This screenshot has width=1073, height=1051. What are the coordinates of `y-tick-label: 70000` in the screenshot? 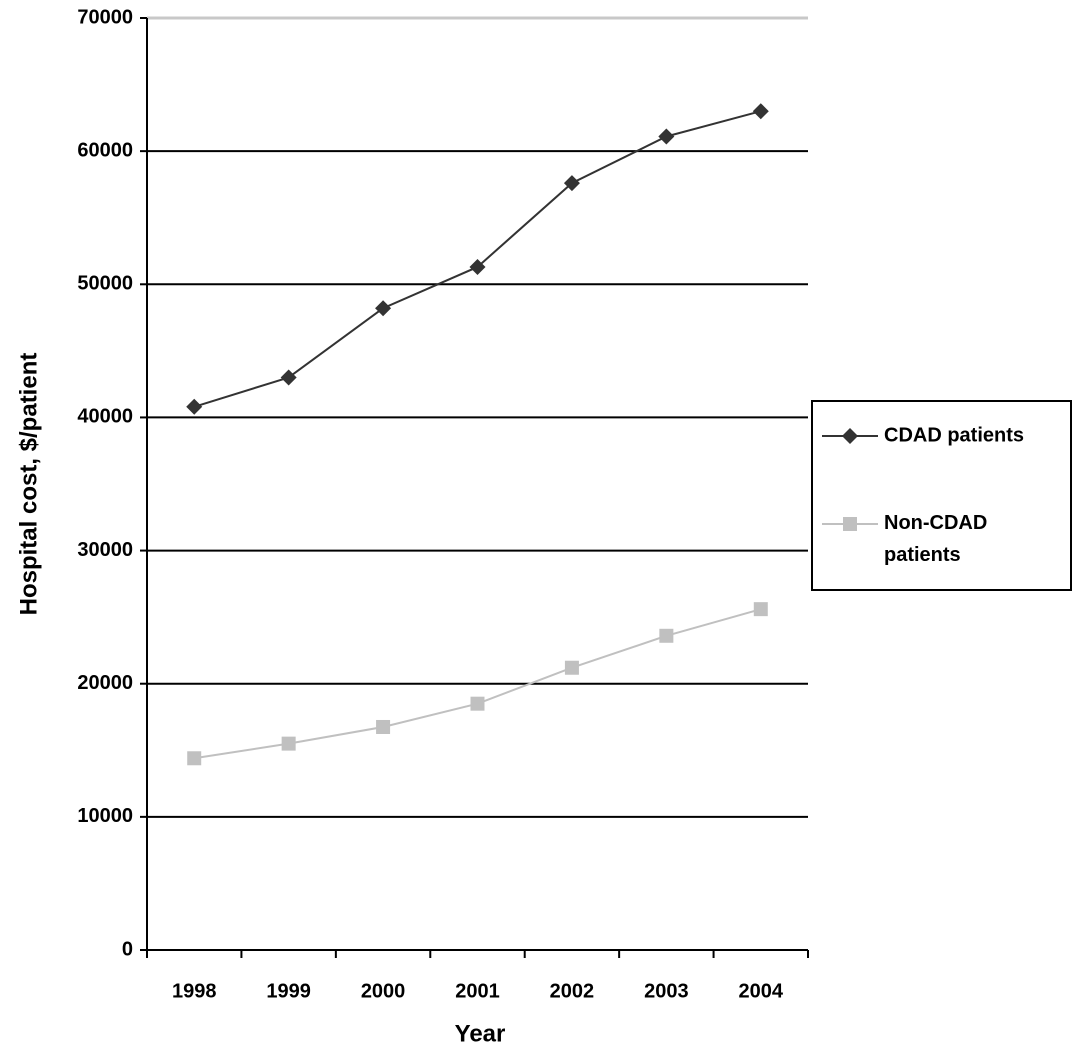 It's located at (105, 17).